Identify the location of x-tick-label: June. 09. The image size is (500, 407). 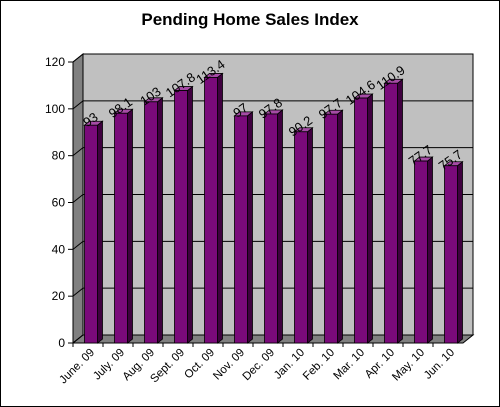
(77, 367).